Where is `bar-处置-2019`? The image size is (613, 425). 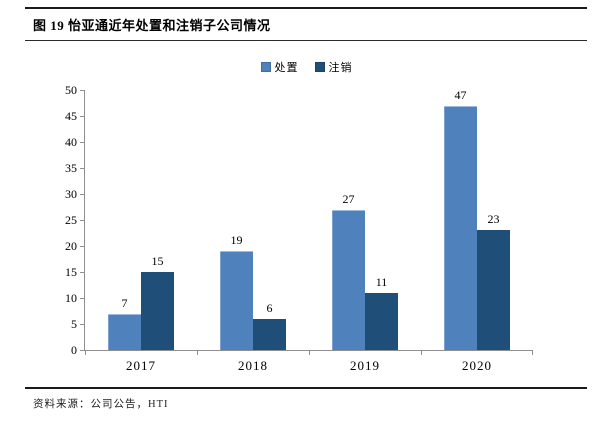
bar-处置-2019 is located at coordinates (348, 279).